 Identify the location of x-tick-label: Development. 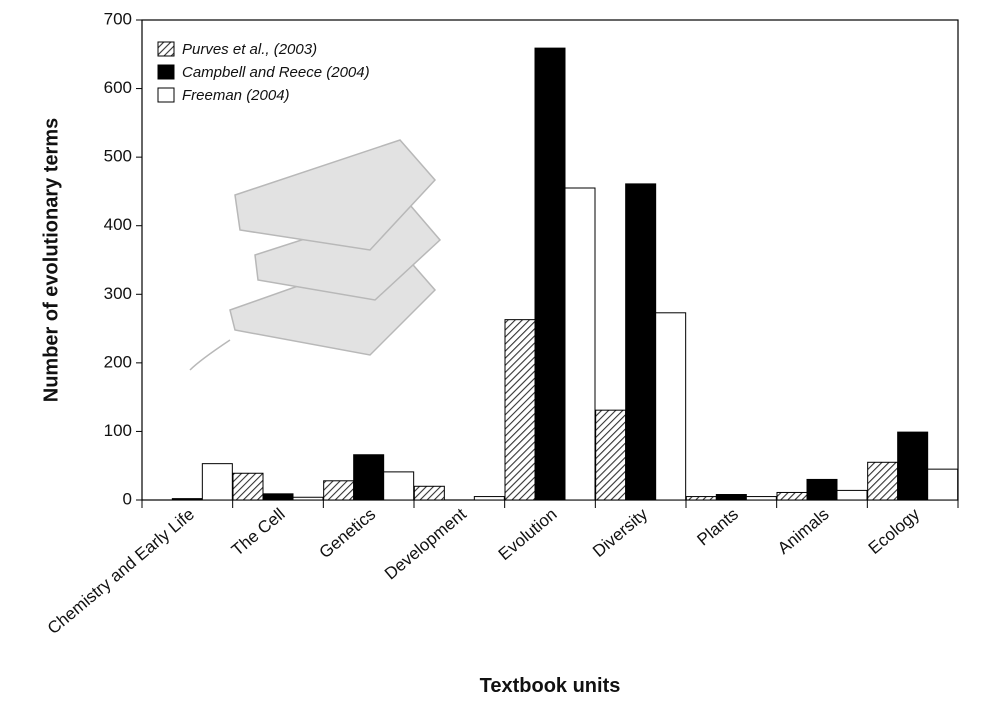
(425, 543).